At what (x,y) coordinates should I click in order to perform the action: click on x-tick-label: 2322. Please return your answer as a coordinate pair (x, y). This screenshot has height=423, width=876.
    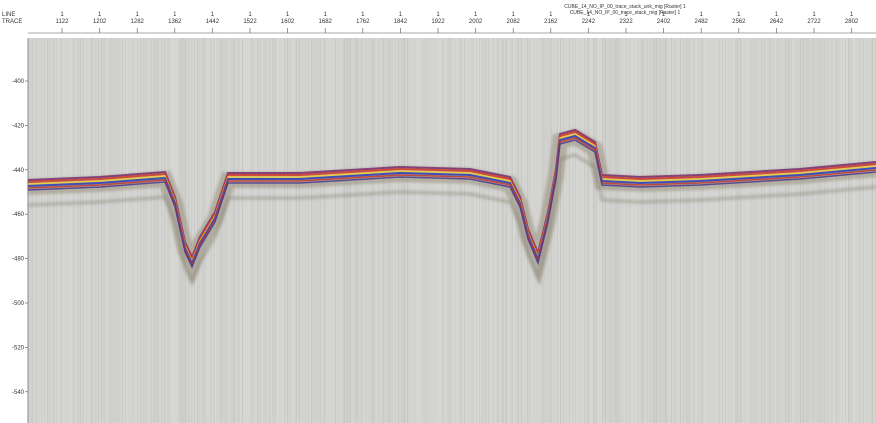
    Looking at the image, I should click on (626, 22).